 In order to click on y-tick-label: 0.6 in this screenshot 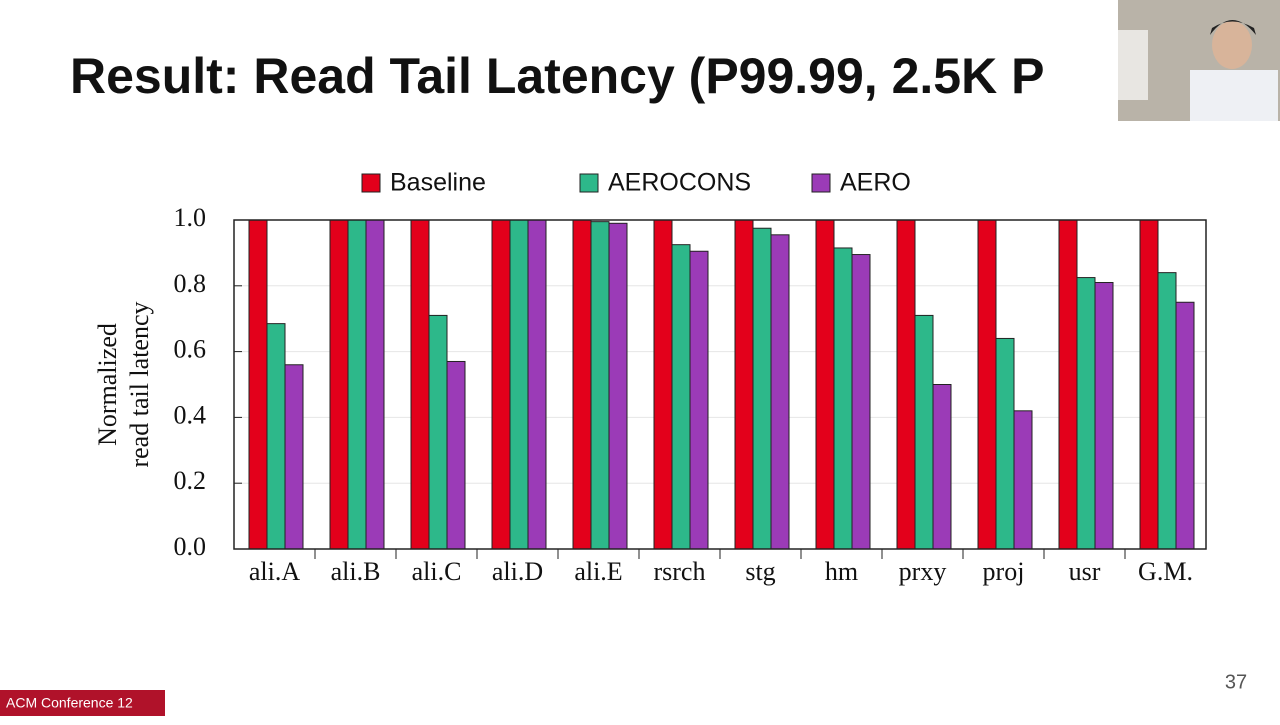, I will do `click(190, 349)`.